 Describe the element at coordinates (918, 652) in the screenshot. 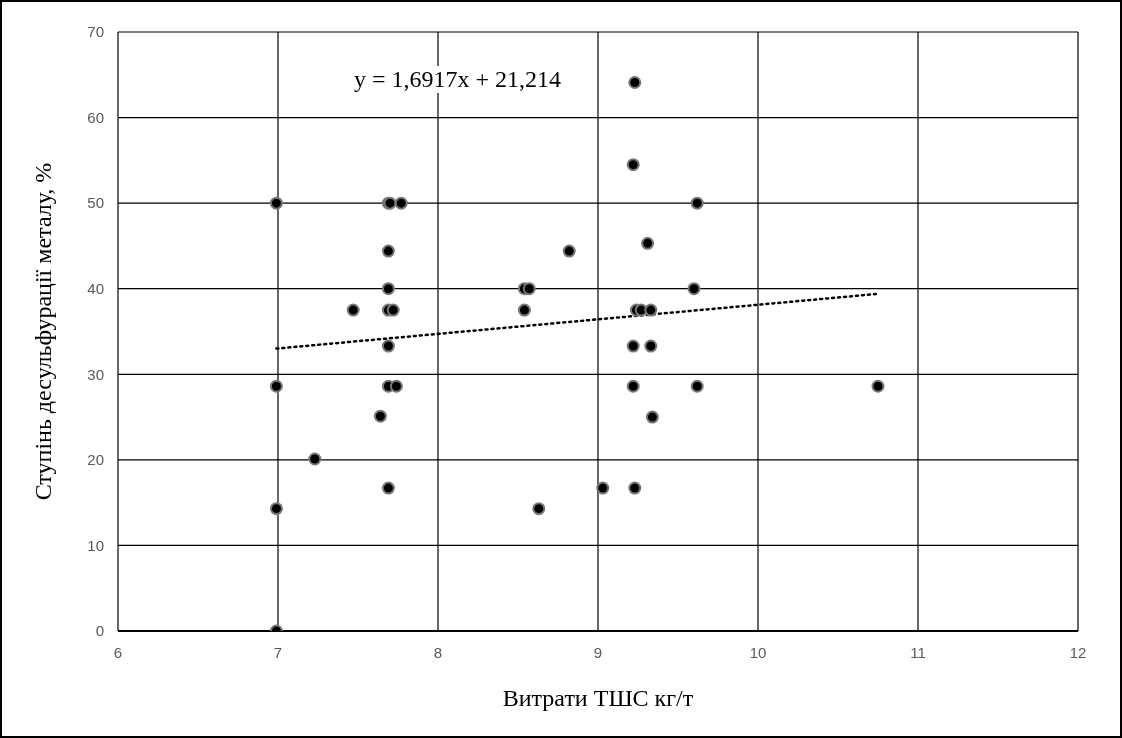

I see `x-tick-label: 11` at that location.